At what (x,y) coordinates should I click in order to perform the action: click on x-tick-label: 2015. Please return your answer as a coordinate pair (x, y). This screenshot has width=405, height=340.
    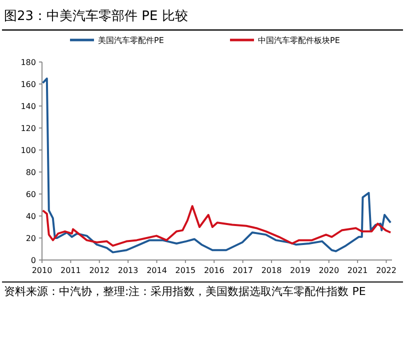
    Looking at the image, I should click on (185, 270).